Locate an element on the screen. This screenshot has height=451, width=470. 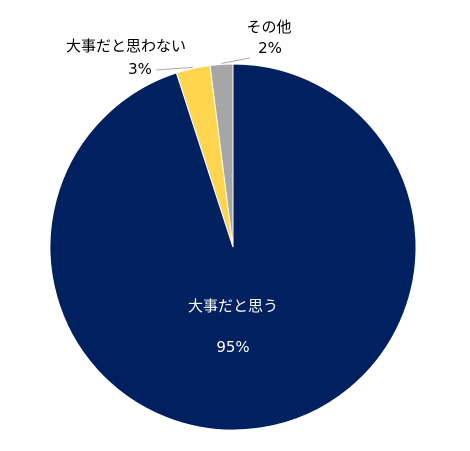
slice-label-disagree-value: 3% is located at coordinates (140, 69).